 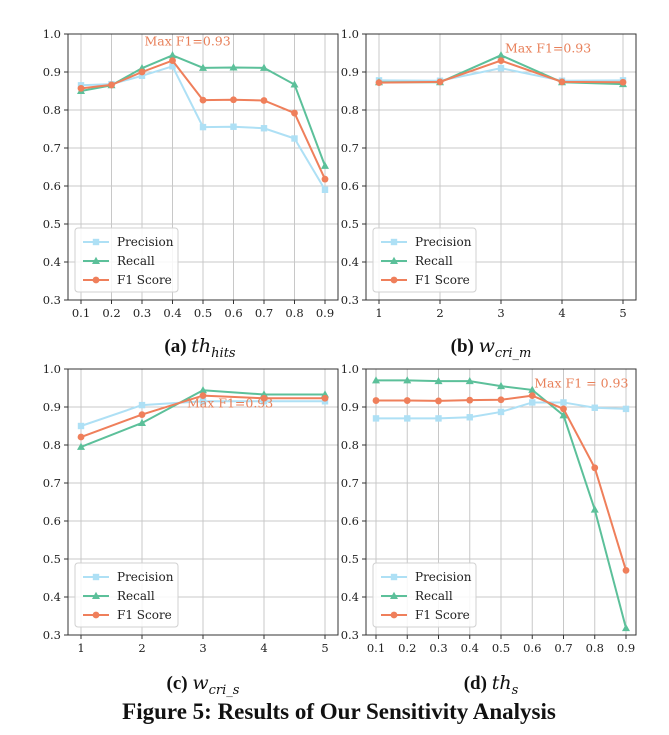 What do you see at coordinates (264, 313) in the screenshot?
I see `x-tick-label: 0.7` at bounding box center [264, 313].